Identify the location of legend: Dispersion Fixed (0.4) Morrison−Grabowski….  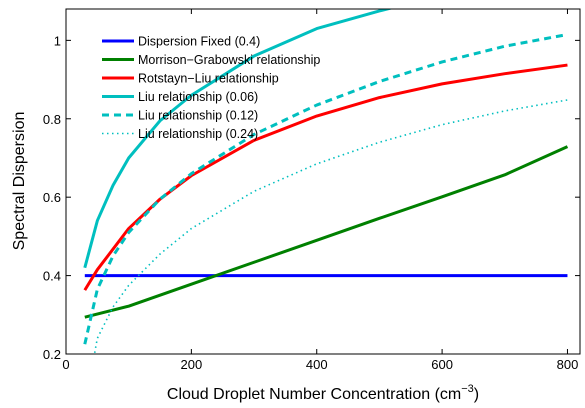
(211, 88).